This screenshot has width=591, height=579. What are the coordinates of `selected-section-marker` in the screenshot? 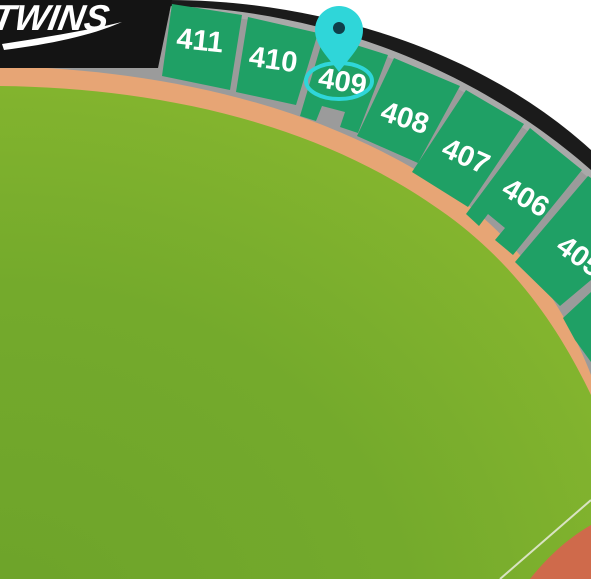 It's located at (339, 53).